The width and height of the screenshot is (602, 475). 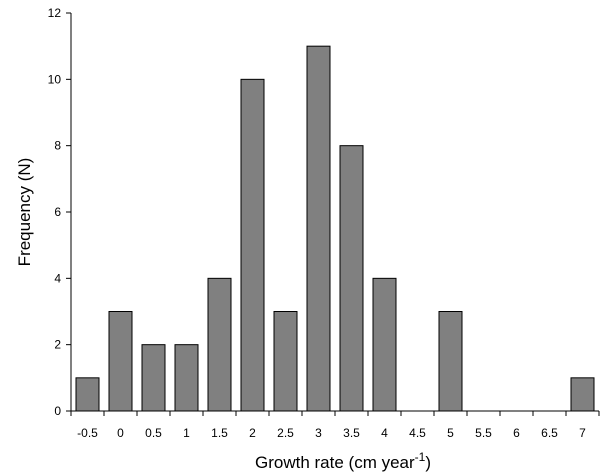 What do you see at coordinates (219, 344) in the screenshot?
I see `bar-1.5` at bounding box center [219, 344].